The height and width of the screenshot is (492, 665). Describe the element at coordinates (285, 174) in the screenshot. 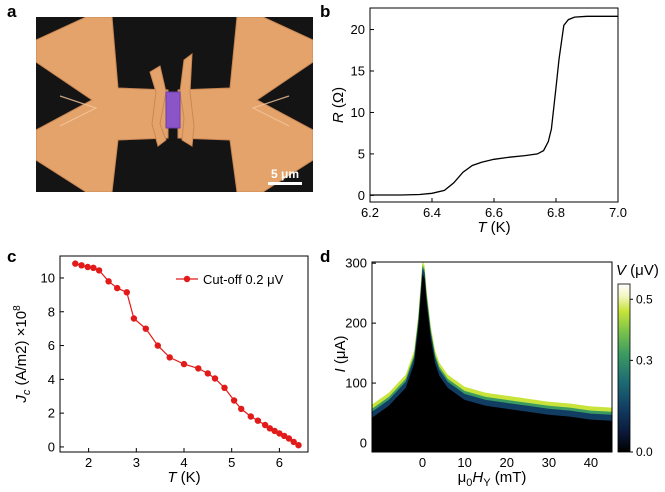

I see `scale-bar-label: 5 μm` at that location.